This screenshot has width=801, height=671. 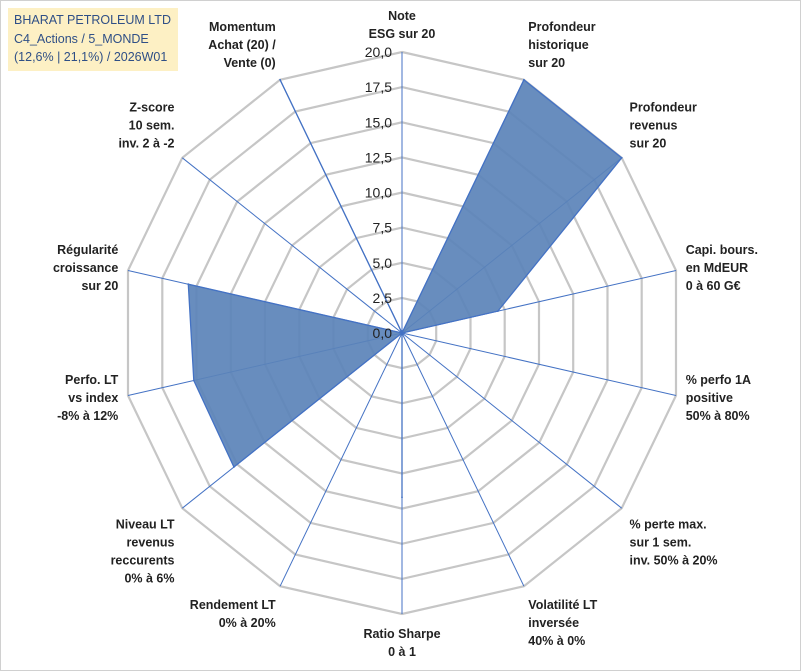 I want to click on tick-label: 5,0, so click(x=383, y=263).